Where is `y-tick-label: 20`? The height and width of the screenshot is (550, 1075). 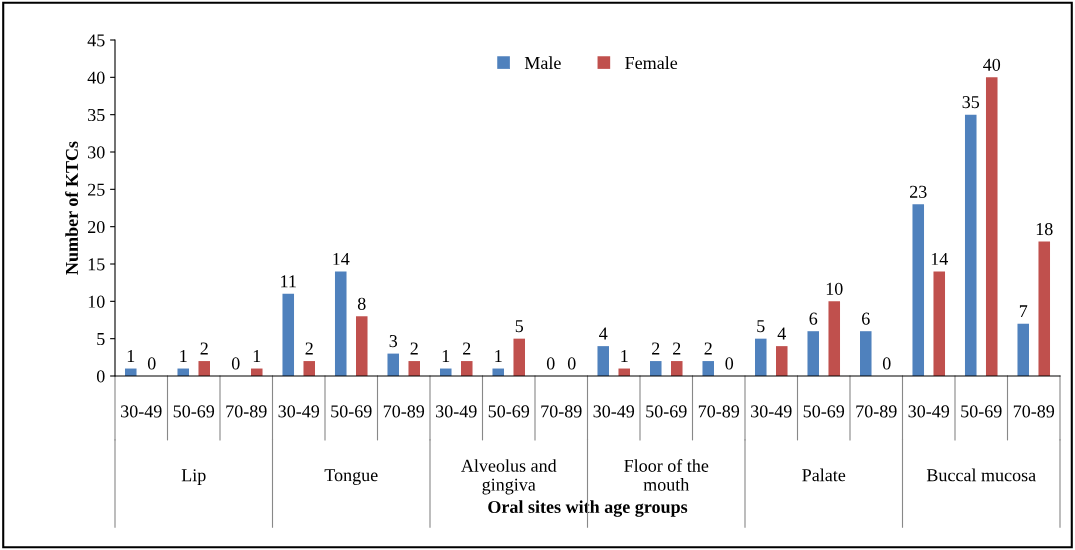 y-tick-label: 20 is located at coordinates (96, 227).